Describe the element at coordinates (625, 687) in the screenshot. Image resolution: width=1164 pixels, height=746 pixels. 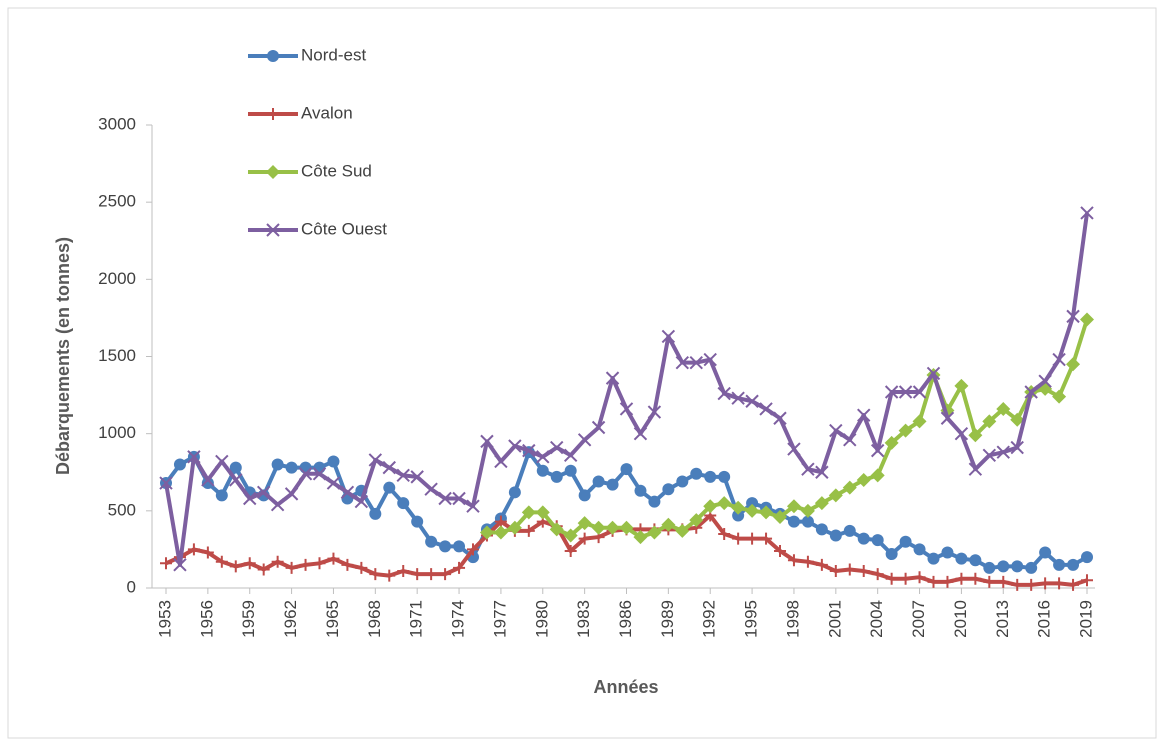
I see `x-axis-title: Années` at that location.